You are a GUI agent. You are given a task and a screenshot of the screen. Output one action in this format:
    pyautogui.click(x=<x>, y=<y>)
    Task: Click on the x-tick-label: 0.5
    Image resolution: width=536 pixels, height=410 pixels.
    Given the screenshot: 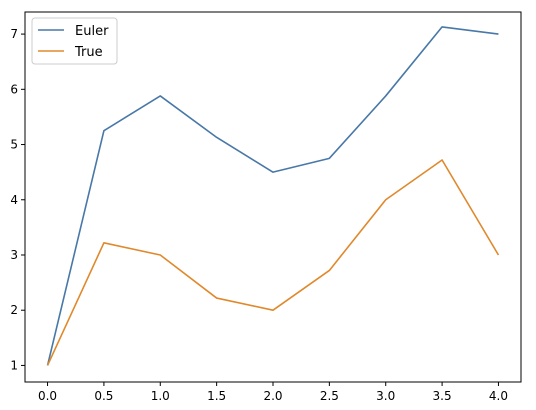 What is the action you would take?
    pyautogui.click(x=103, y=396)
    